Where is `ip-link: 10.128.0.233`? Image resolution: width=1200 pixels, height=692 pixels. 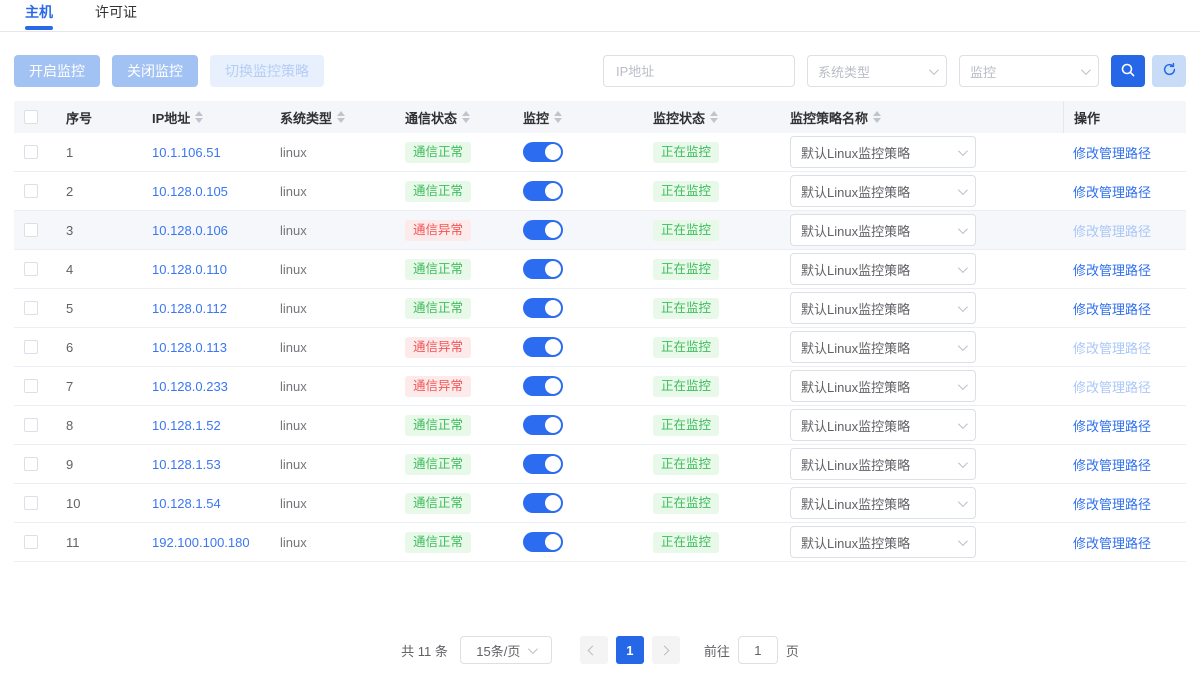 ip-link: 10.128.0.233 is located at coordinates (190, 386).